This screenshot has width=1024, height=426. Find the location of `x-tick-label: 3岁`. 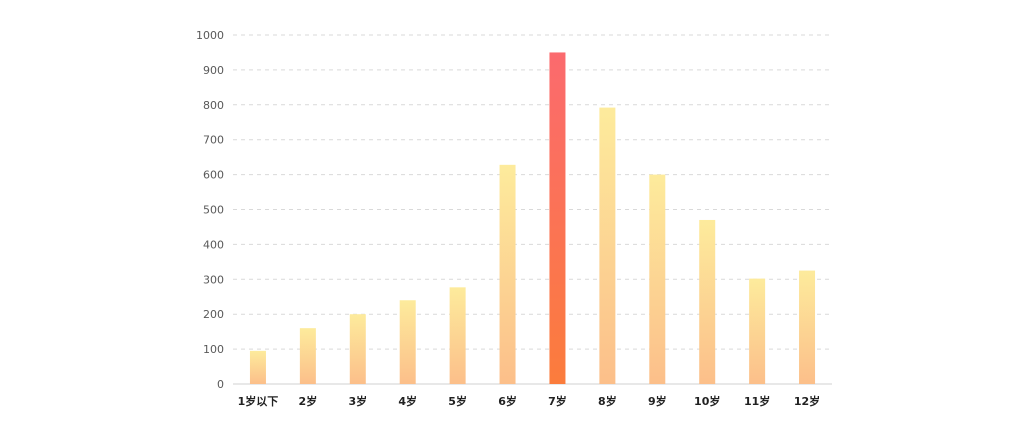

x-tick-label: 3岁 is located at coordinates (357, 401).